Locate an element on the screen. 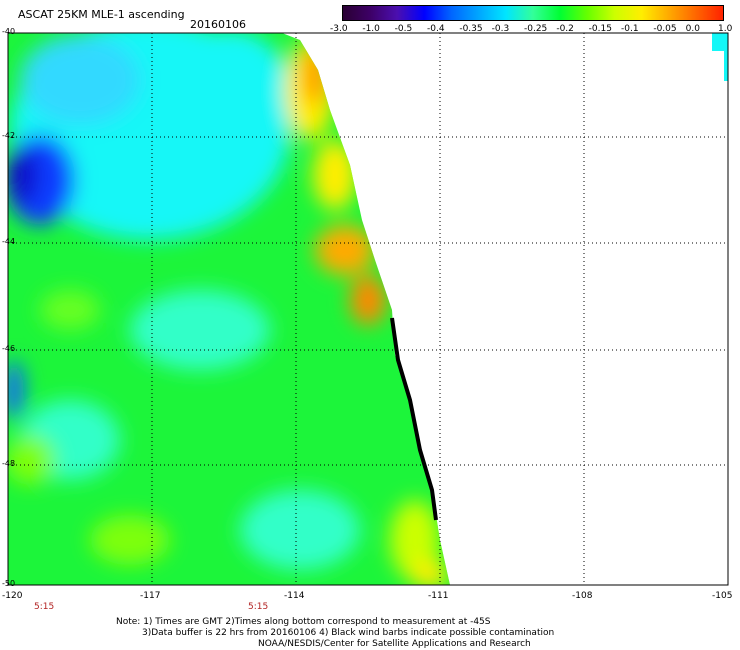 This screenshot has width=740, height=650. colorbar-tick-label: -0.05 is located at coordinates (665, 29).